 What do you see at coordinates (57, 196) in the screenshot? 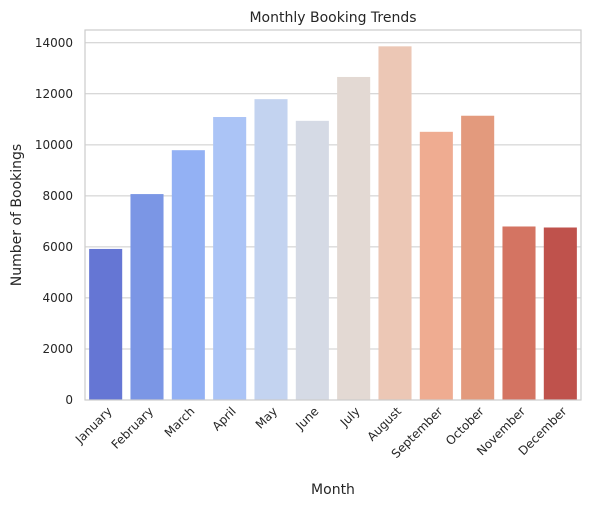
I see `y-tick-label: 8000` at bounding box center [57, 196].